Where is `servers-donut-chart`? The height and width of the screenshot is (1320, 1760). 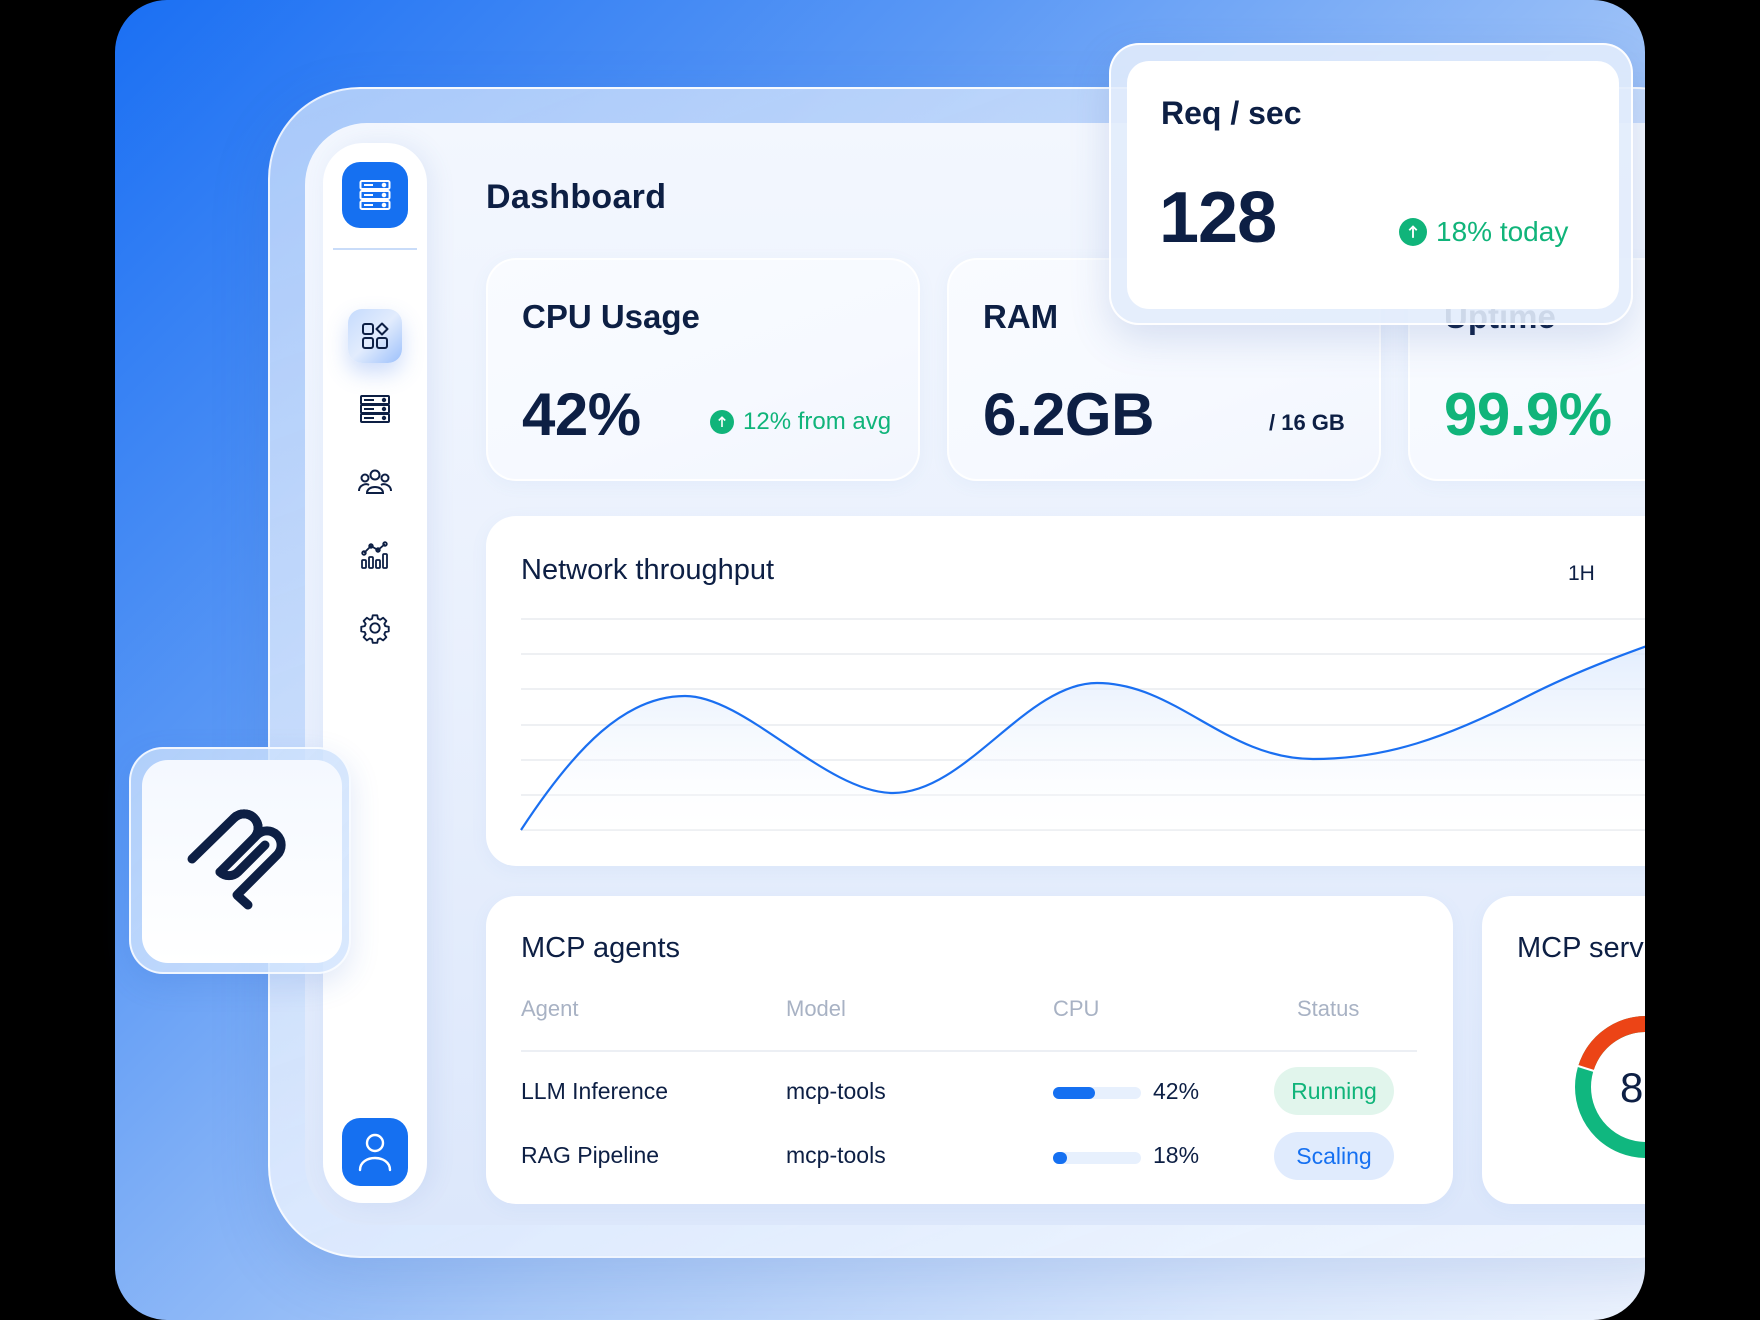 servers-donut-chart is located at coordinates (1610, 1087).